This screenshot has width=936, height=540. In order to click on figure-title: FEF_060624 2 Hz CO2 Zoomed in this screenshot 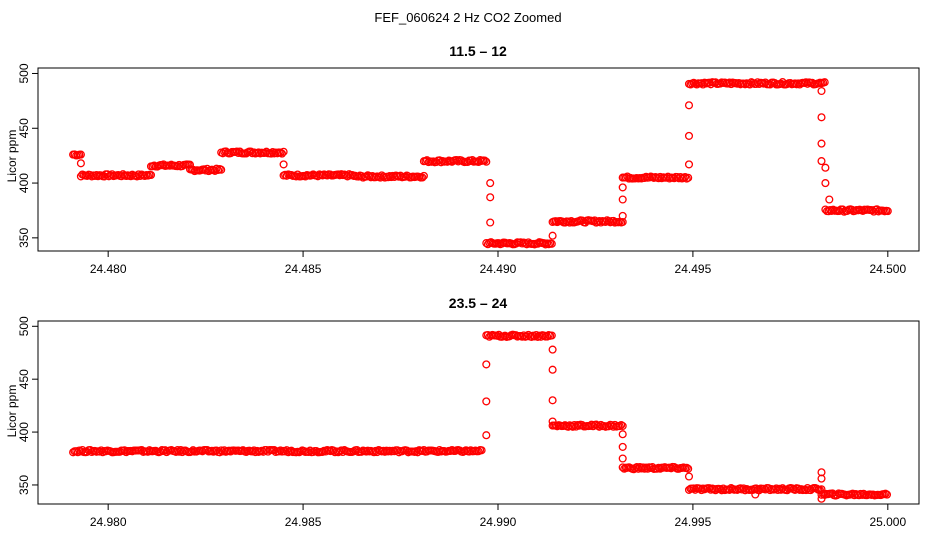, I will do `click(467, 17)`.